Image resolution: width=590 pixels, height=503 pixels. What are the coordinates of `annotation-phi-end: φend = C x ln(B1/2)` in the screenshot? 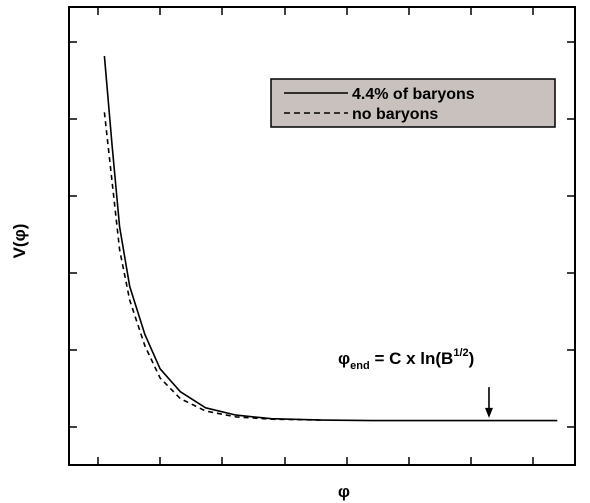 It's located at (406, 359).